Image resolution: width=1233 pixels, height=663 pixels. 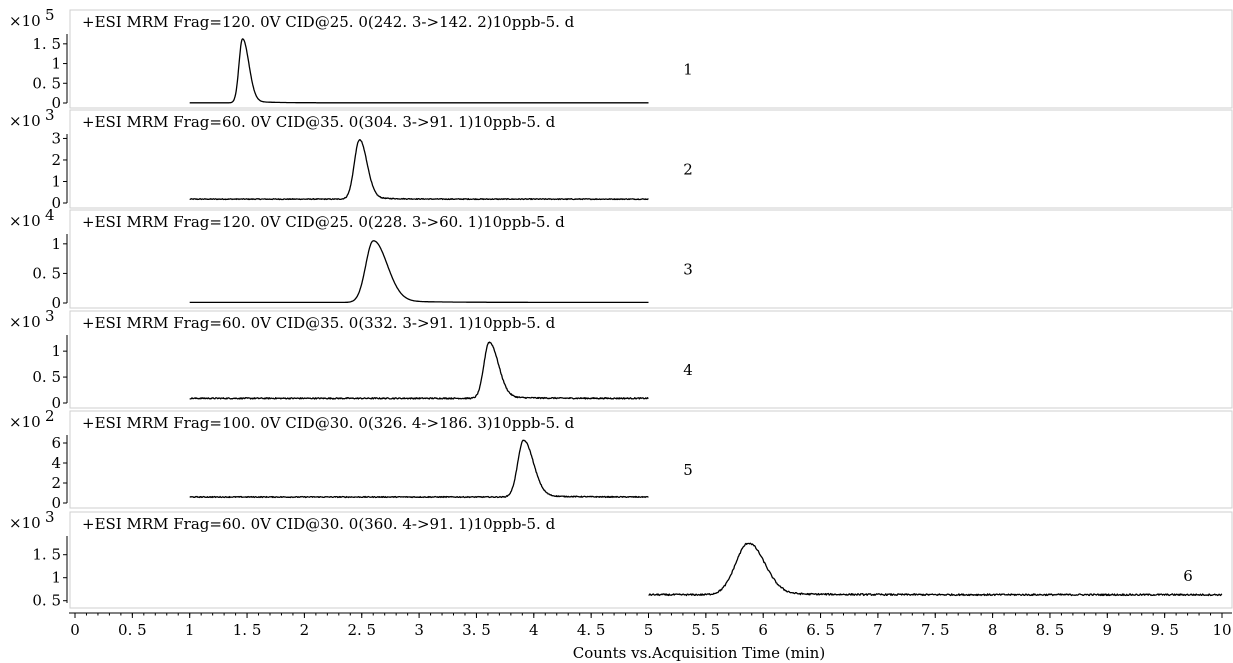 I want to click on peak-number-label: 3, so click(x=688, y=270).